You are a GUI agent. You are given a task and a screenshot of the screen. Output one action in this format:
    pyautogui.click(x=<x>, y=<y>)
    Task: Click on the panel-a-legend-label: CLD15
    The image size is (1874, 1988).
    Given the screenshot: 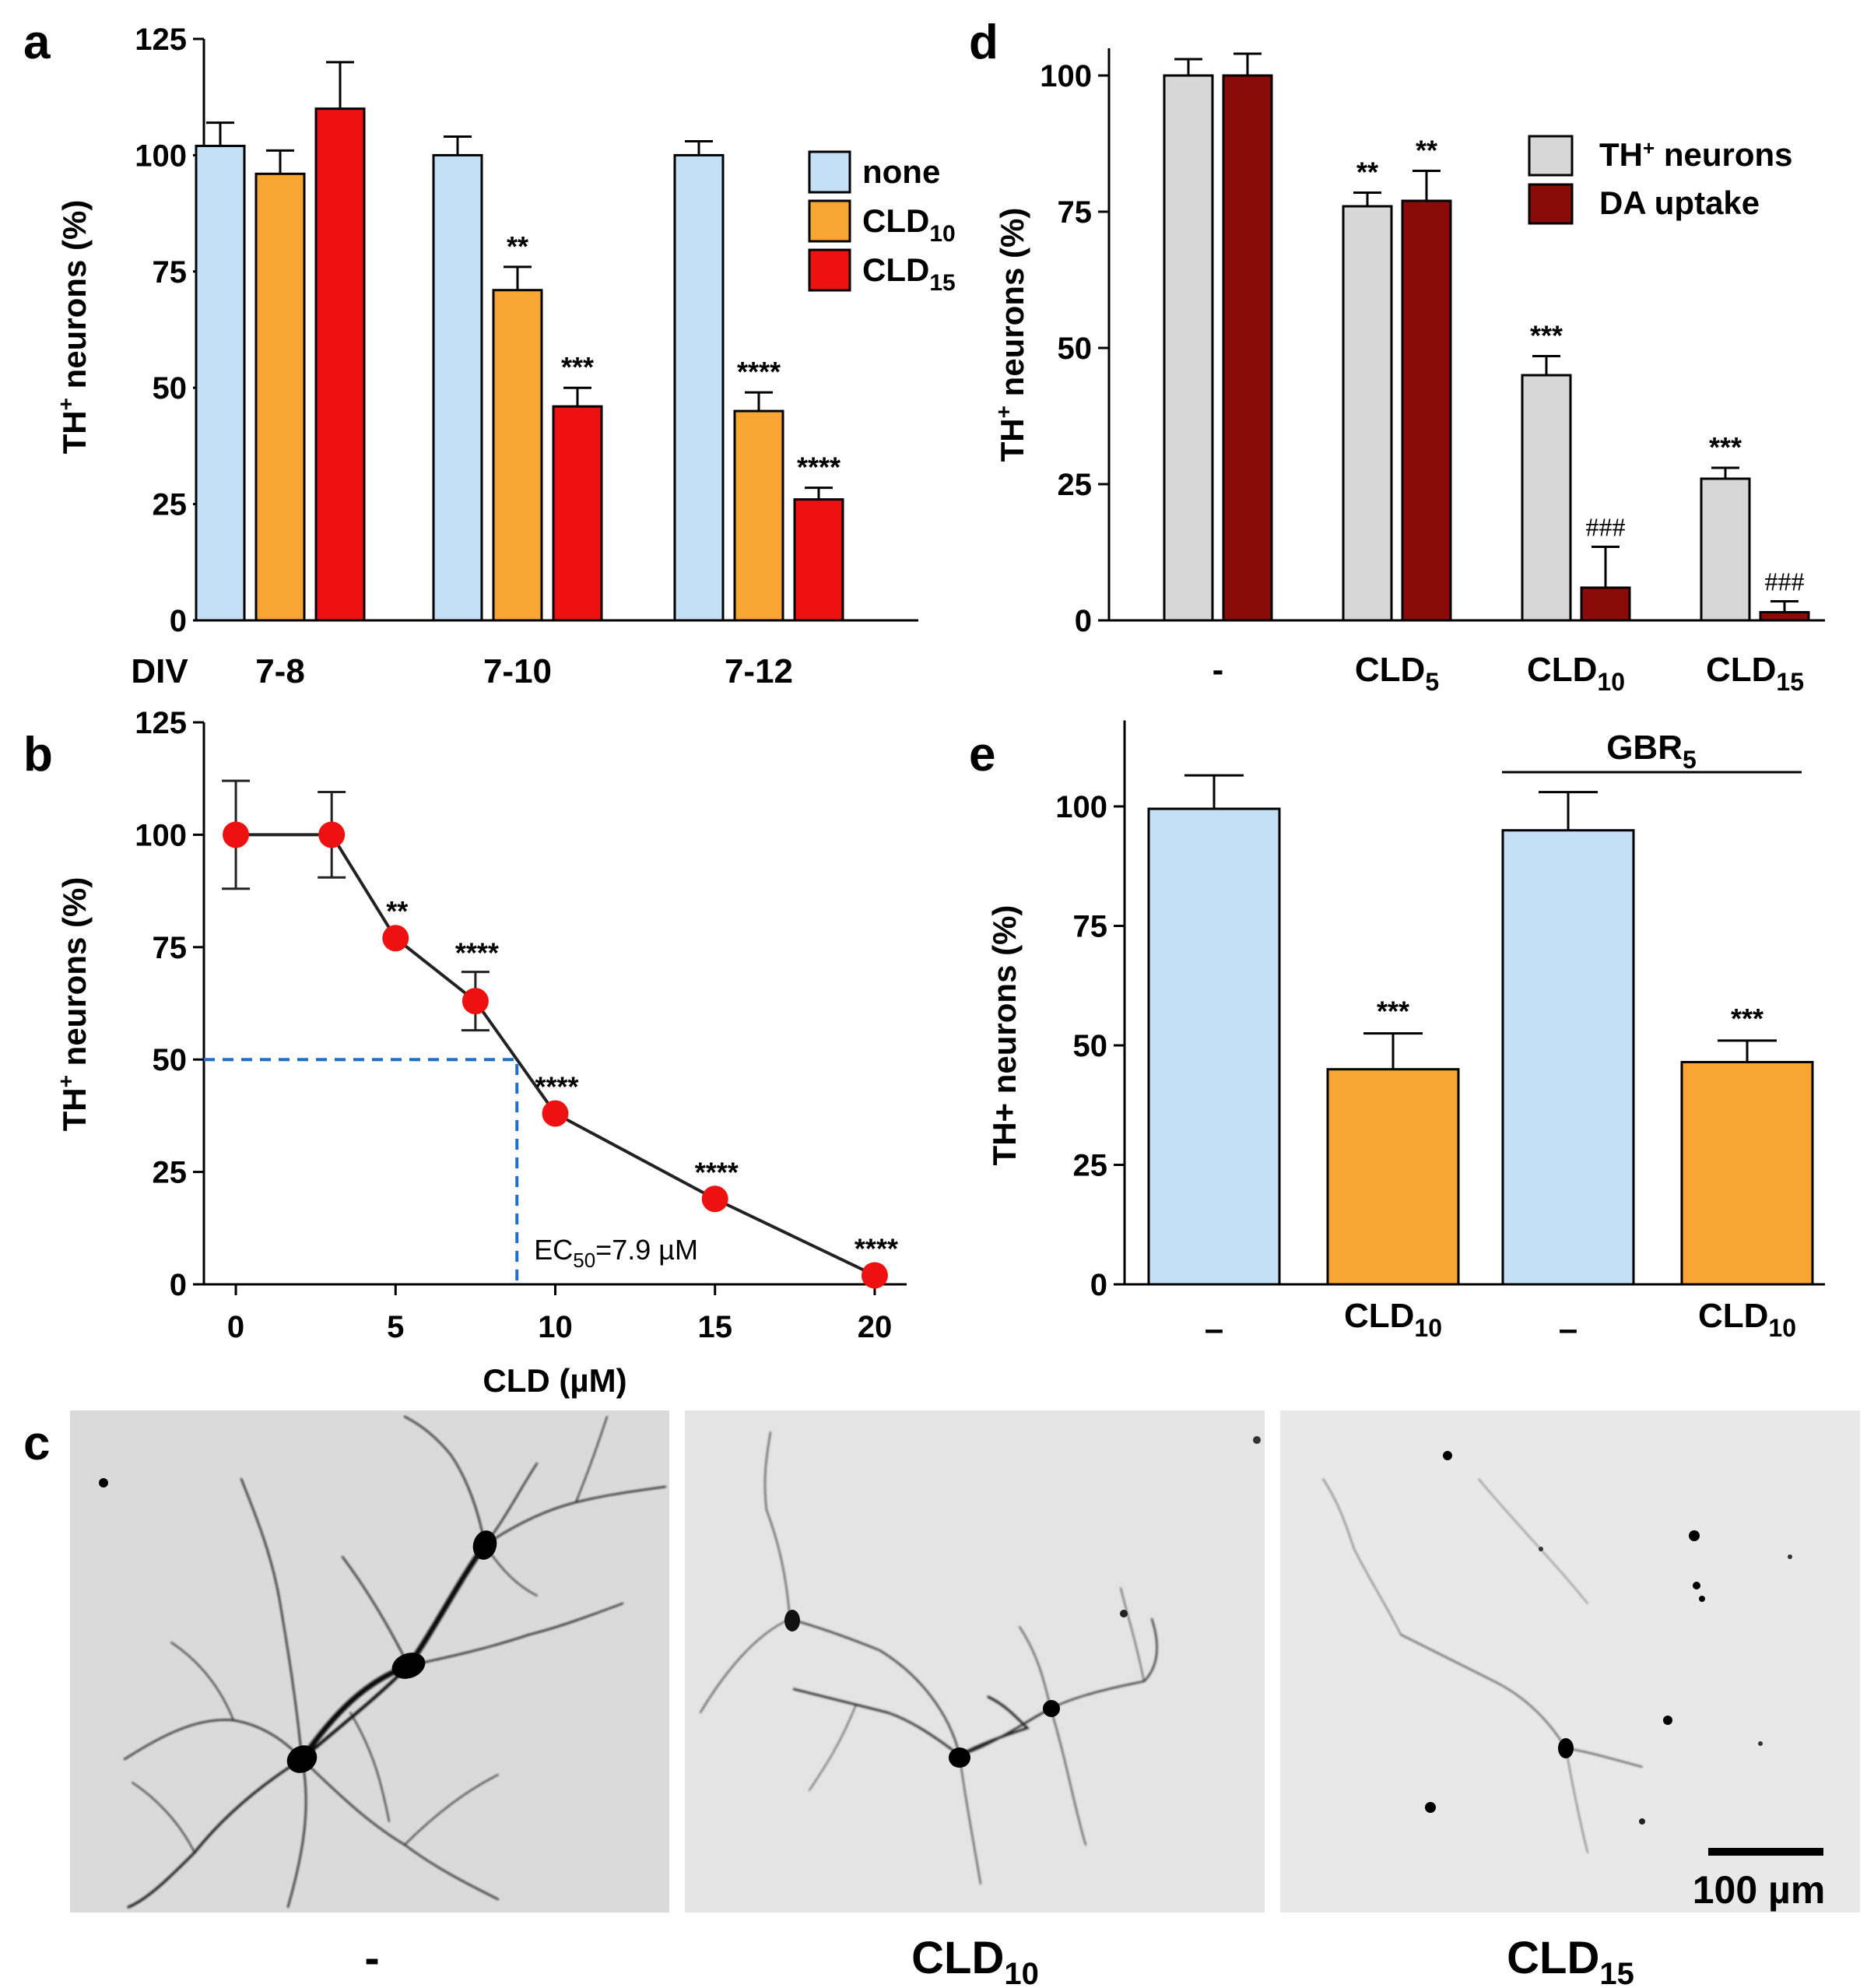 What is the action you would take?
    pyautogui.click(x=909, y=273)
    